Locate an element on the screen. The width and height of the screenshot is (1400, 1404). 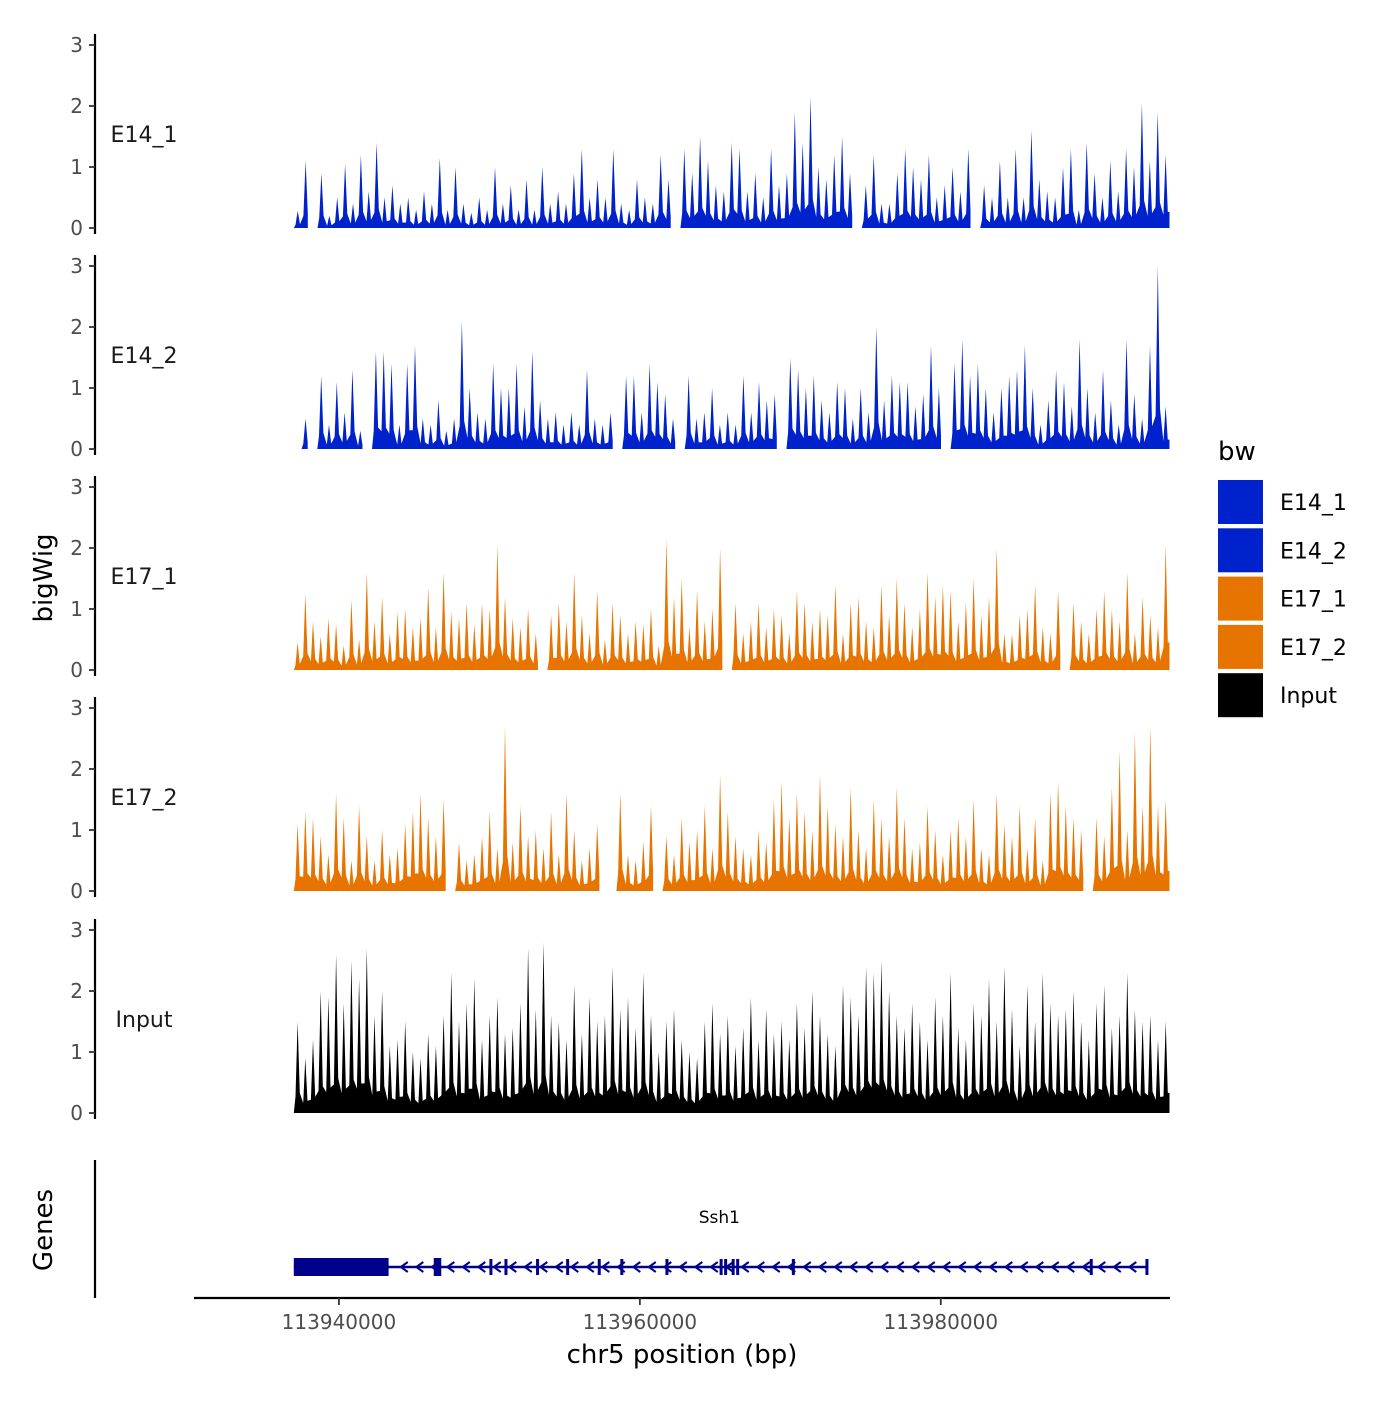
track-e14-2: 0 1 2 3 E14_2 is located at coordinates (620, 357).